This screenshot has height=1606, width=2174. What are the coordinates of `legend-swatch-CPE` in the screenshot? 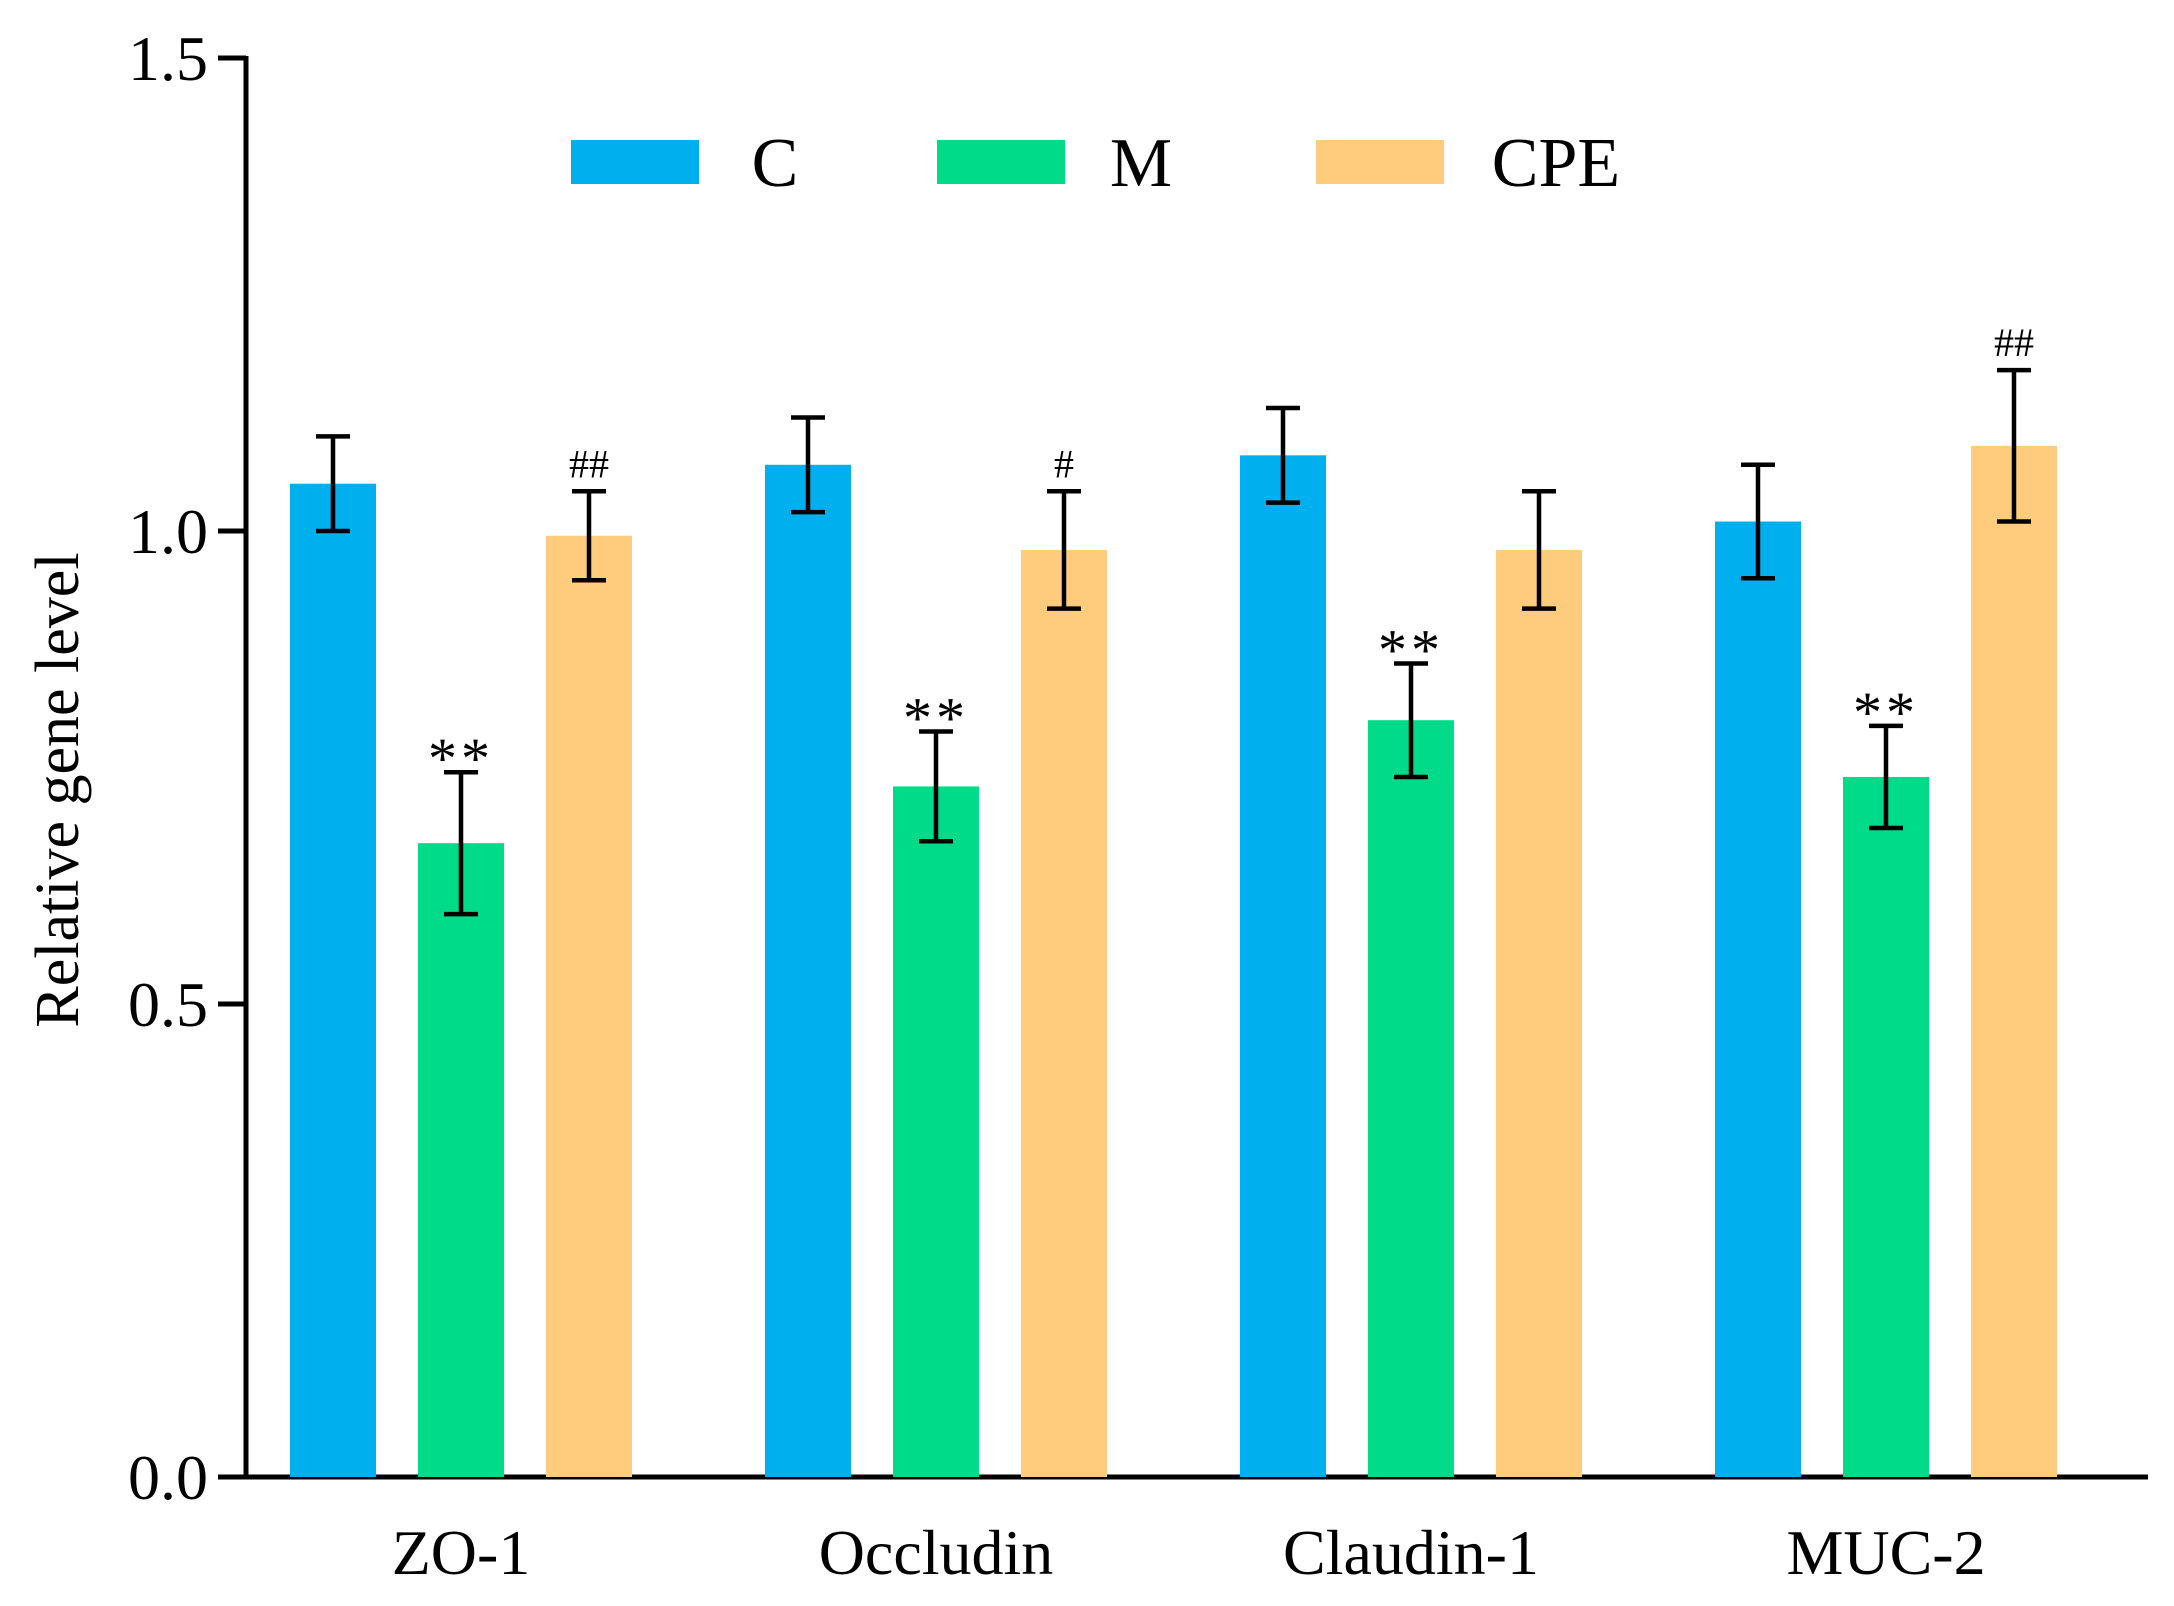 It's located at (1380, 162).